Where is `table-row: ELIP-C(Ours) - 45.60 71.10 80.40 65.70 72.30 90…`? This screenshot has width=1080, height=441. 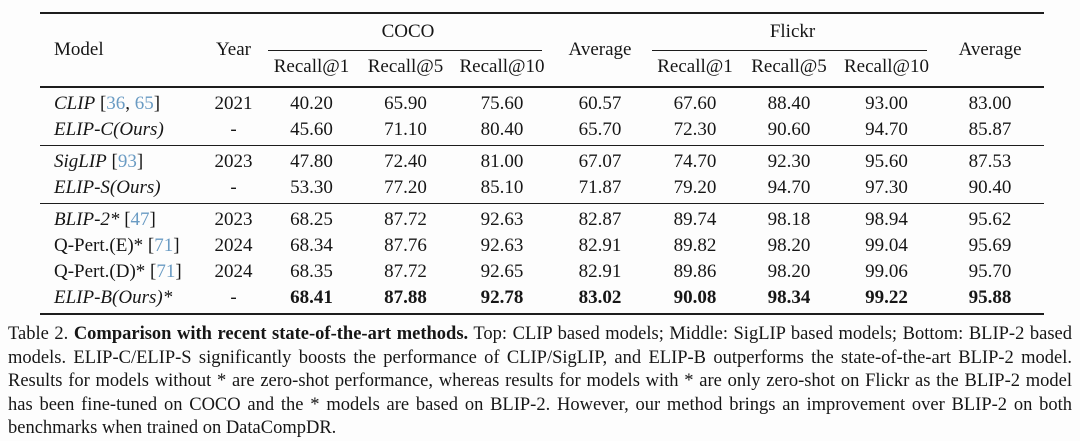
table-row: ELIP-C(Ours) - 45.60 71.10 80.40 65.70 72.30 90… is located at coordinates (542, 131).